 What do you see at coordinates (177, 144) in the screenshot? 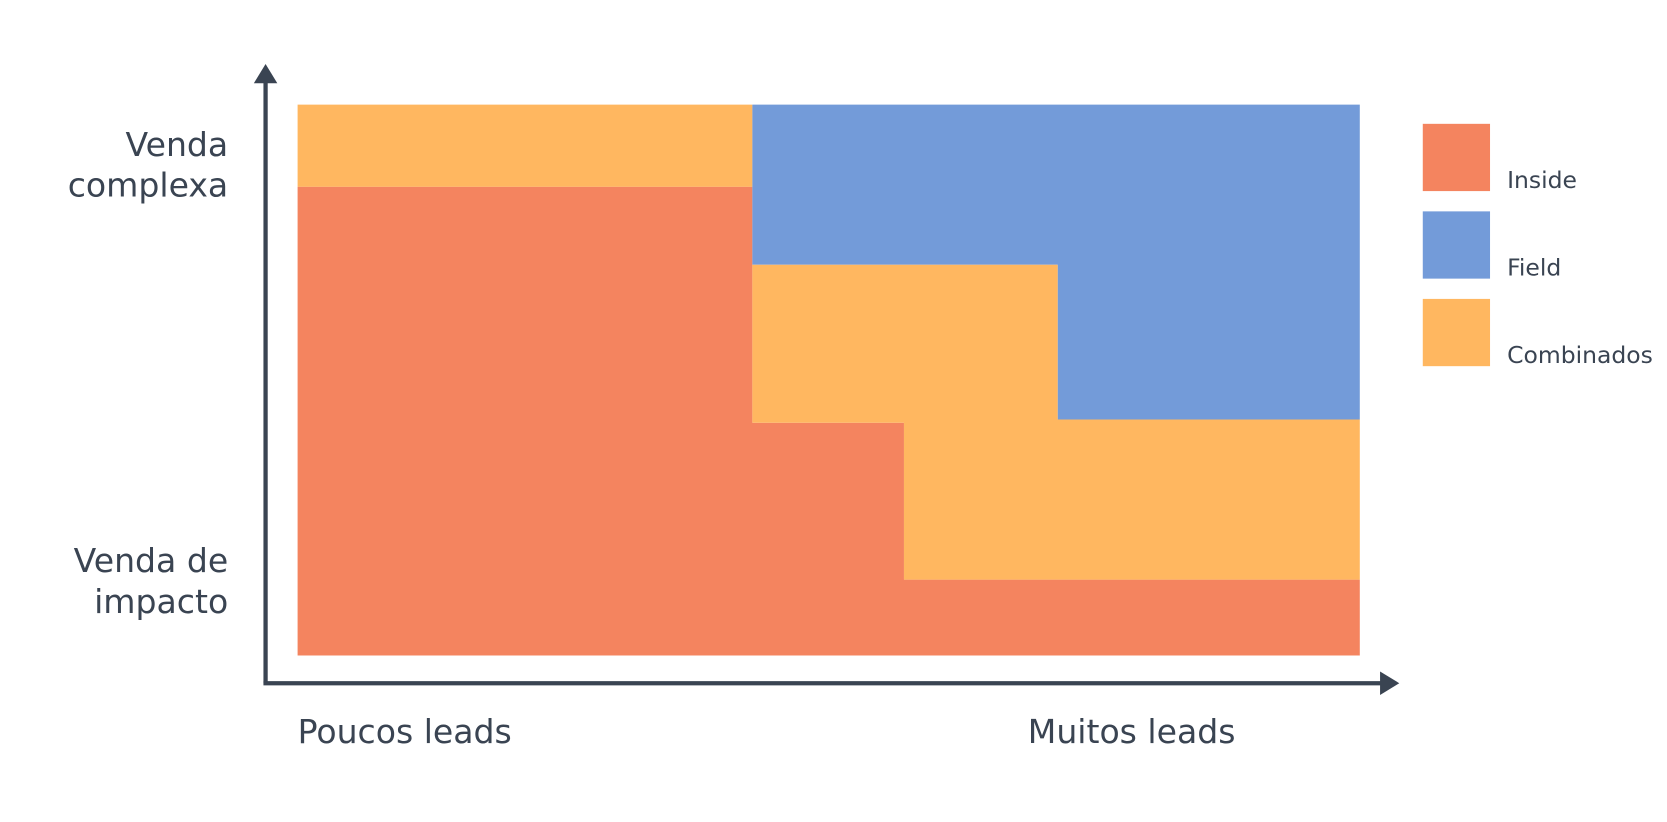
I see `y-label-top: Venda` at bounding box center [177, 144].